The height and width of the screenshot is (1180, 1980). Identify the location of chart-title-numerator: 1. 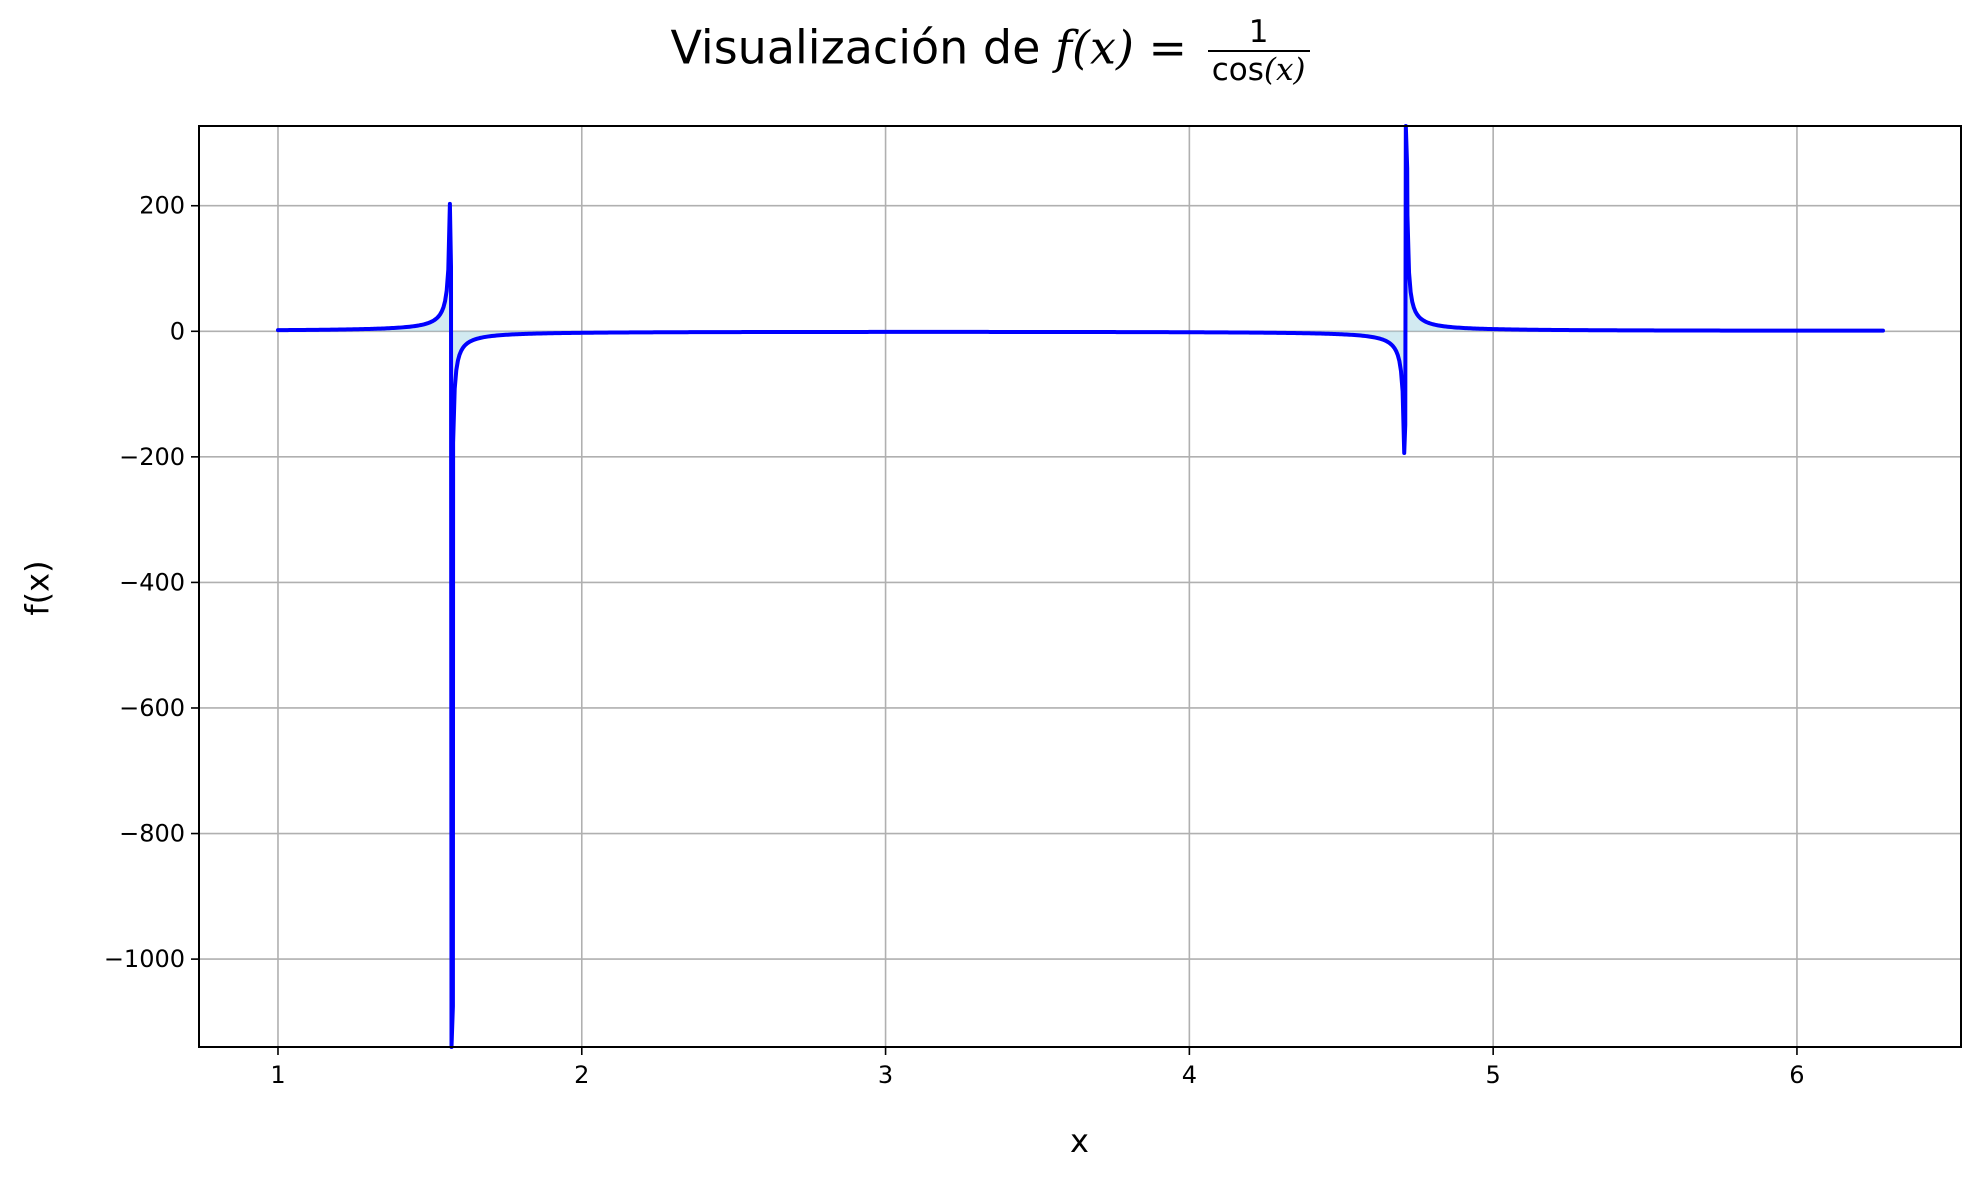
(1258, 33).